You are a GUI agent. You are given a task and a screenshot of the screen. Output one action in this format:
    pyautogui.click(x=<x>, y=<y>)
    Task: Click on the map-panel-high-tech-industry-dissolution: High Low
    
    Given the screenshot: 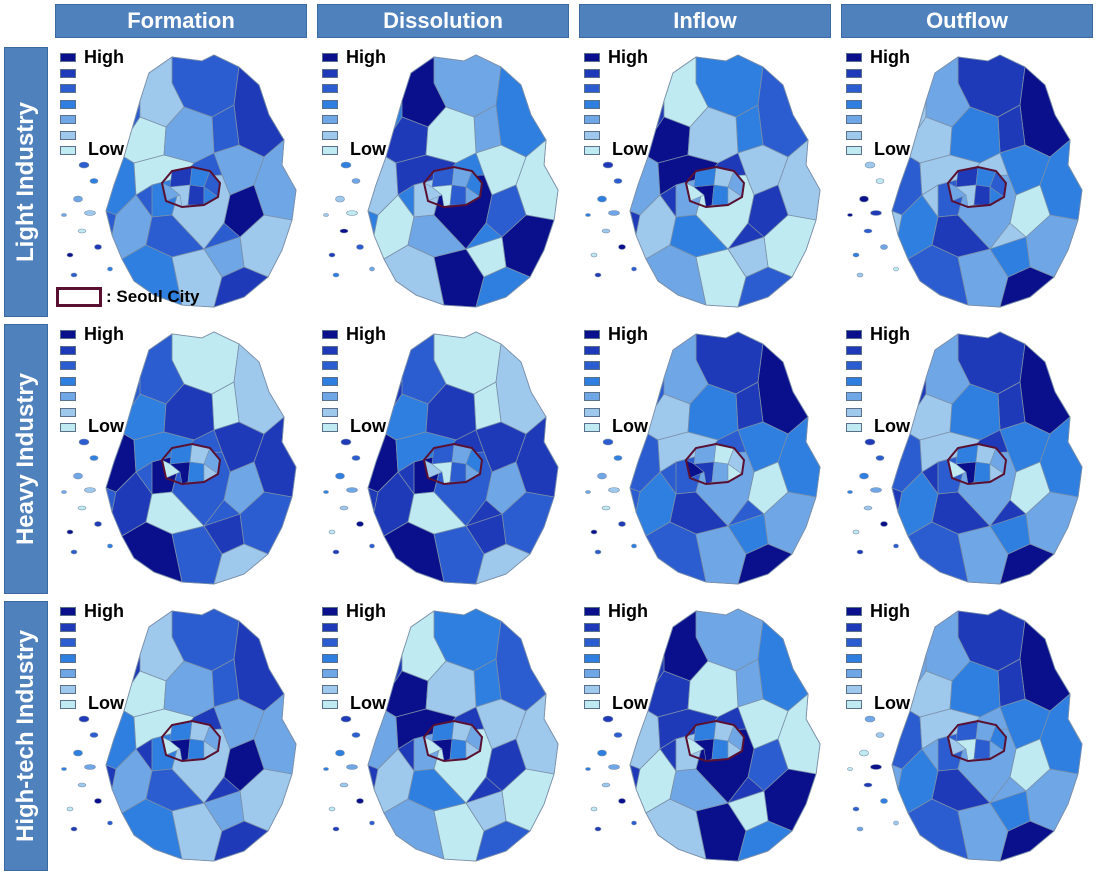 What is the action you would take?
    pyautogui.click(x=443, y=736)
    